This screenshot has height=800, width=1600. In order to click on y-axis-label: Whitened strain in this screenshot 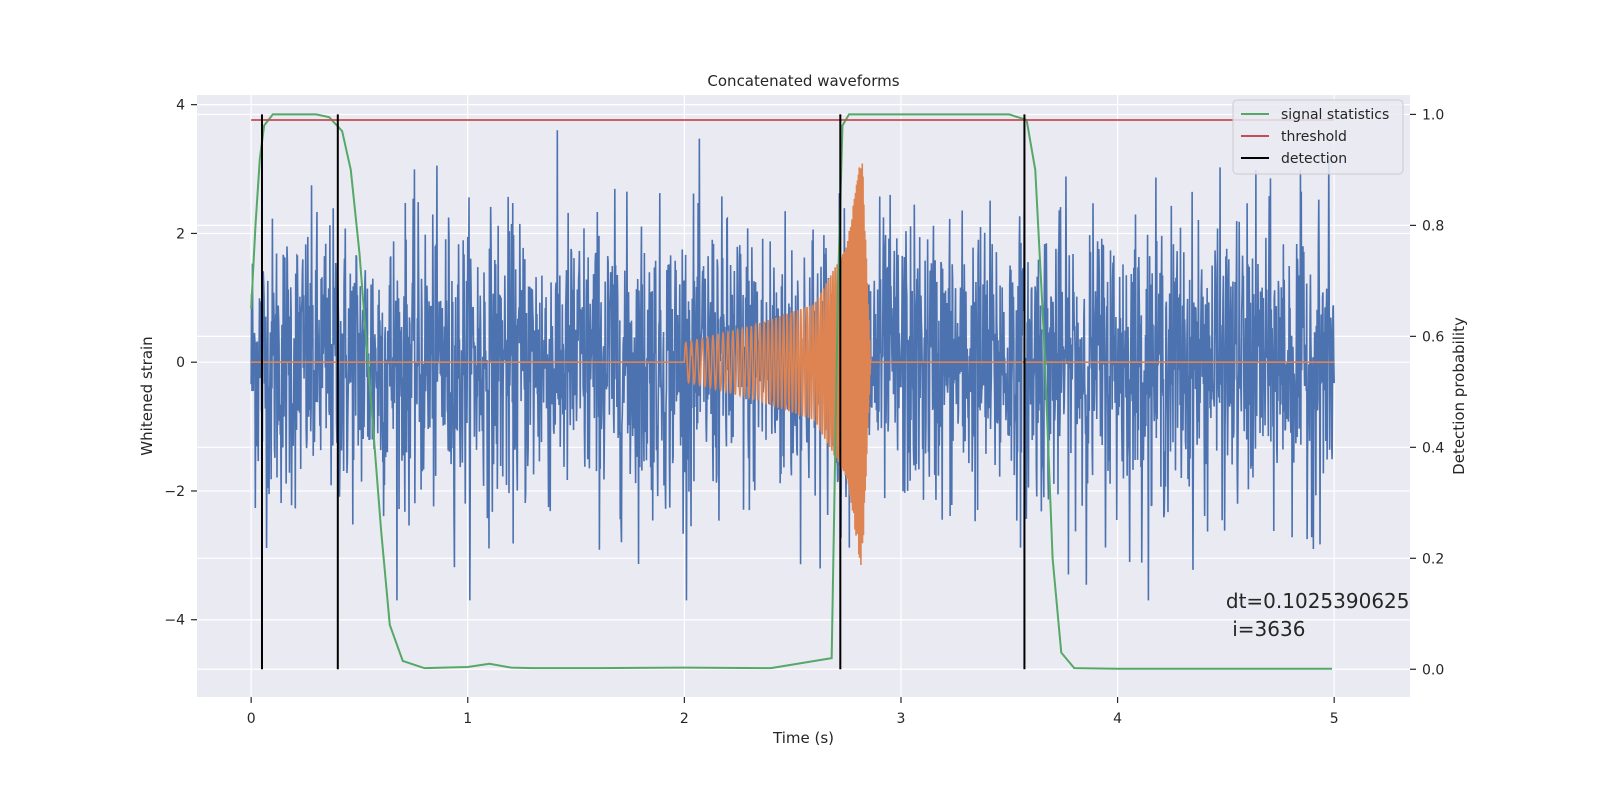, I will do `click(147, 395)`.